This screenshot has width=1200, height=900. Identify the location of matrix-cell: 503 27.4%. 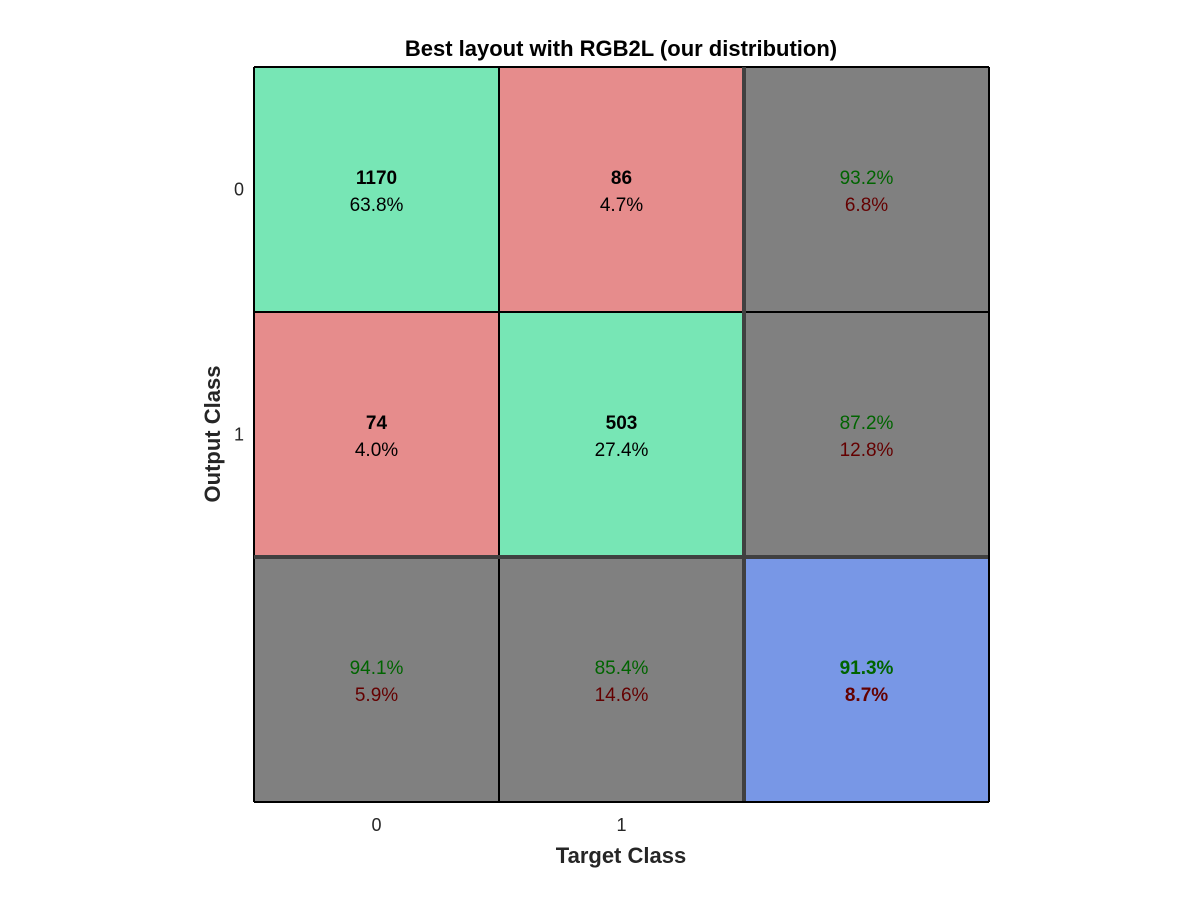
(621, 434).